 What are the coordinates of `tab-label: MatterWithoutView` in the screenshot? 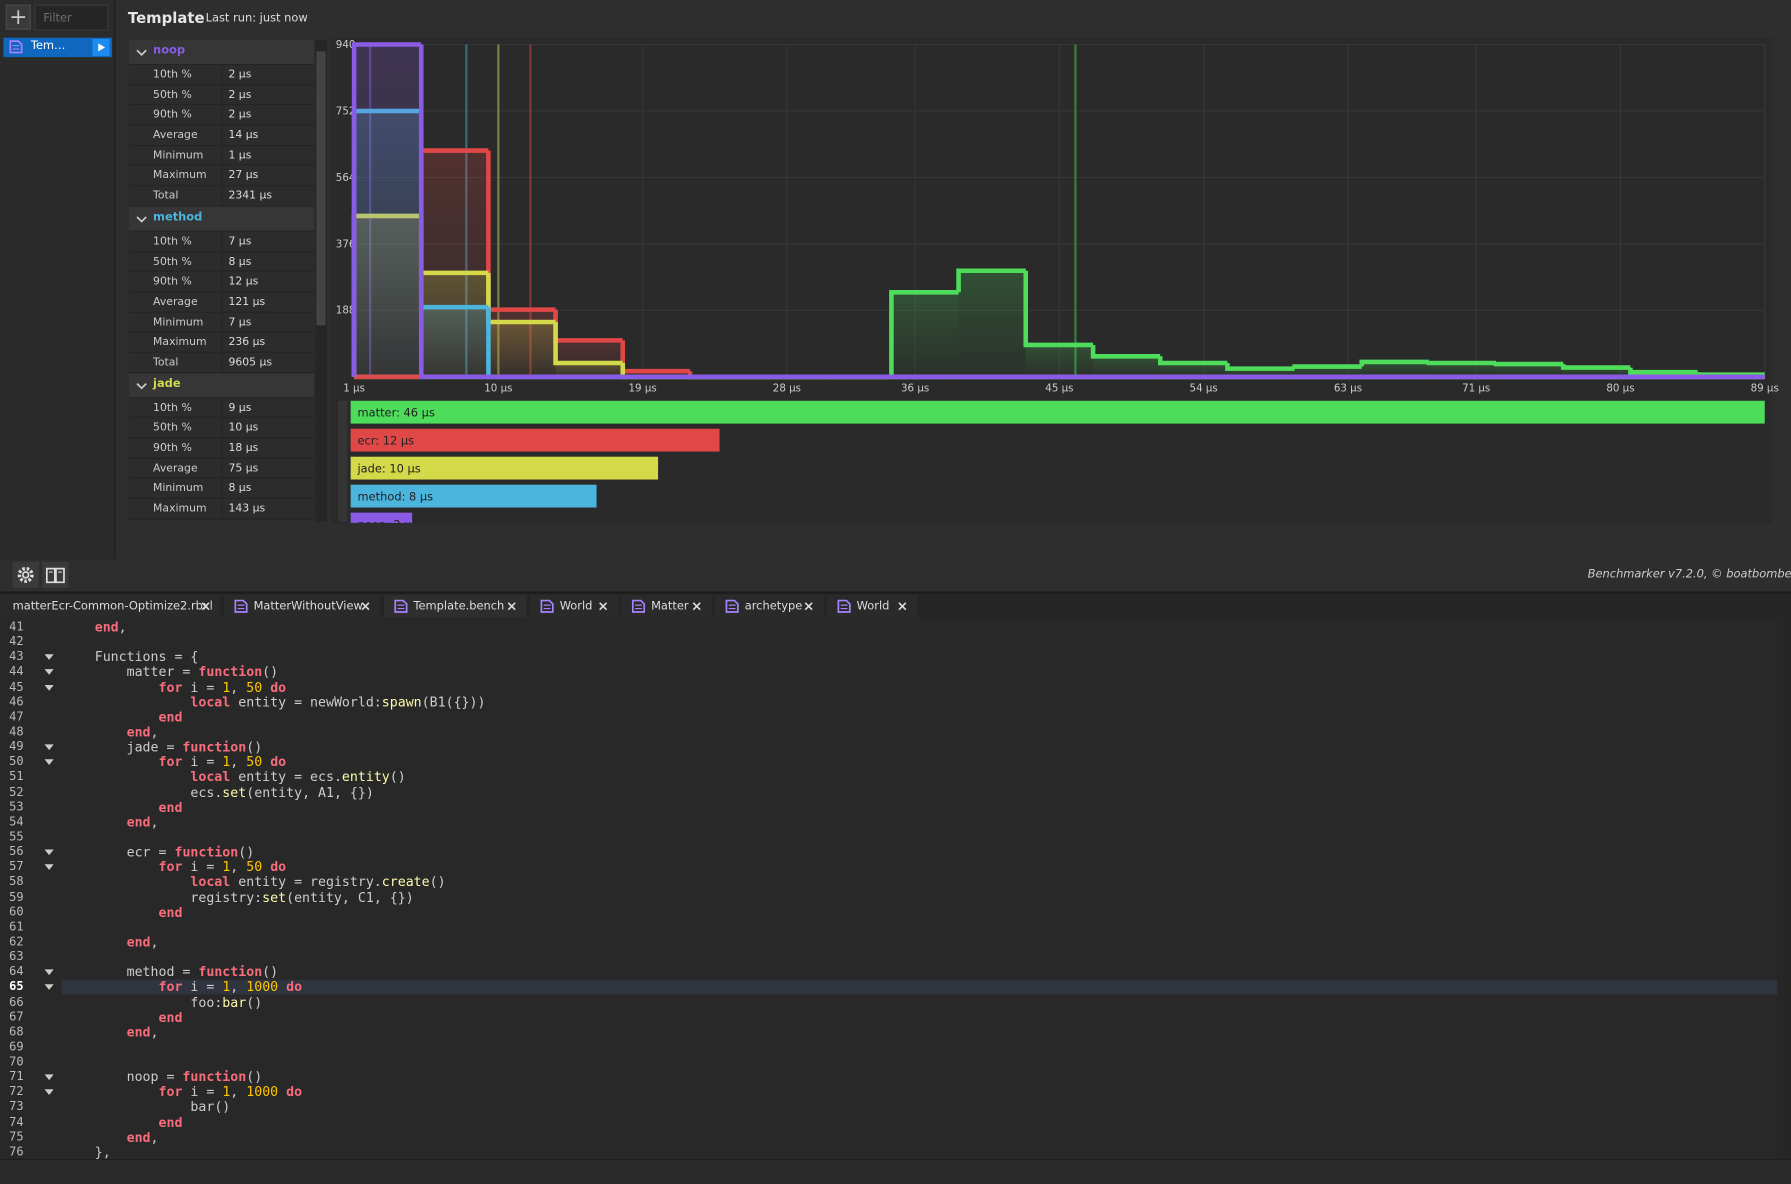 It's located at (308, 607).